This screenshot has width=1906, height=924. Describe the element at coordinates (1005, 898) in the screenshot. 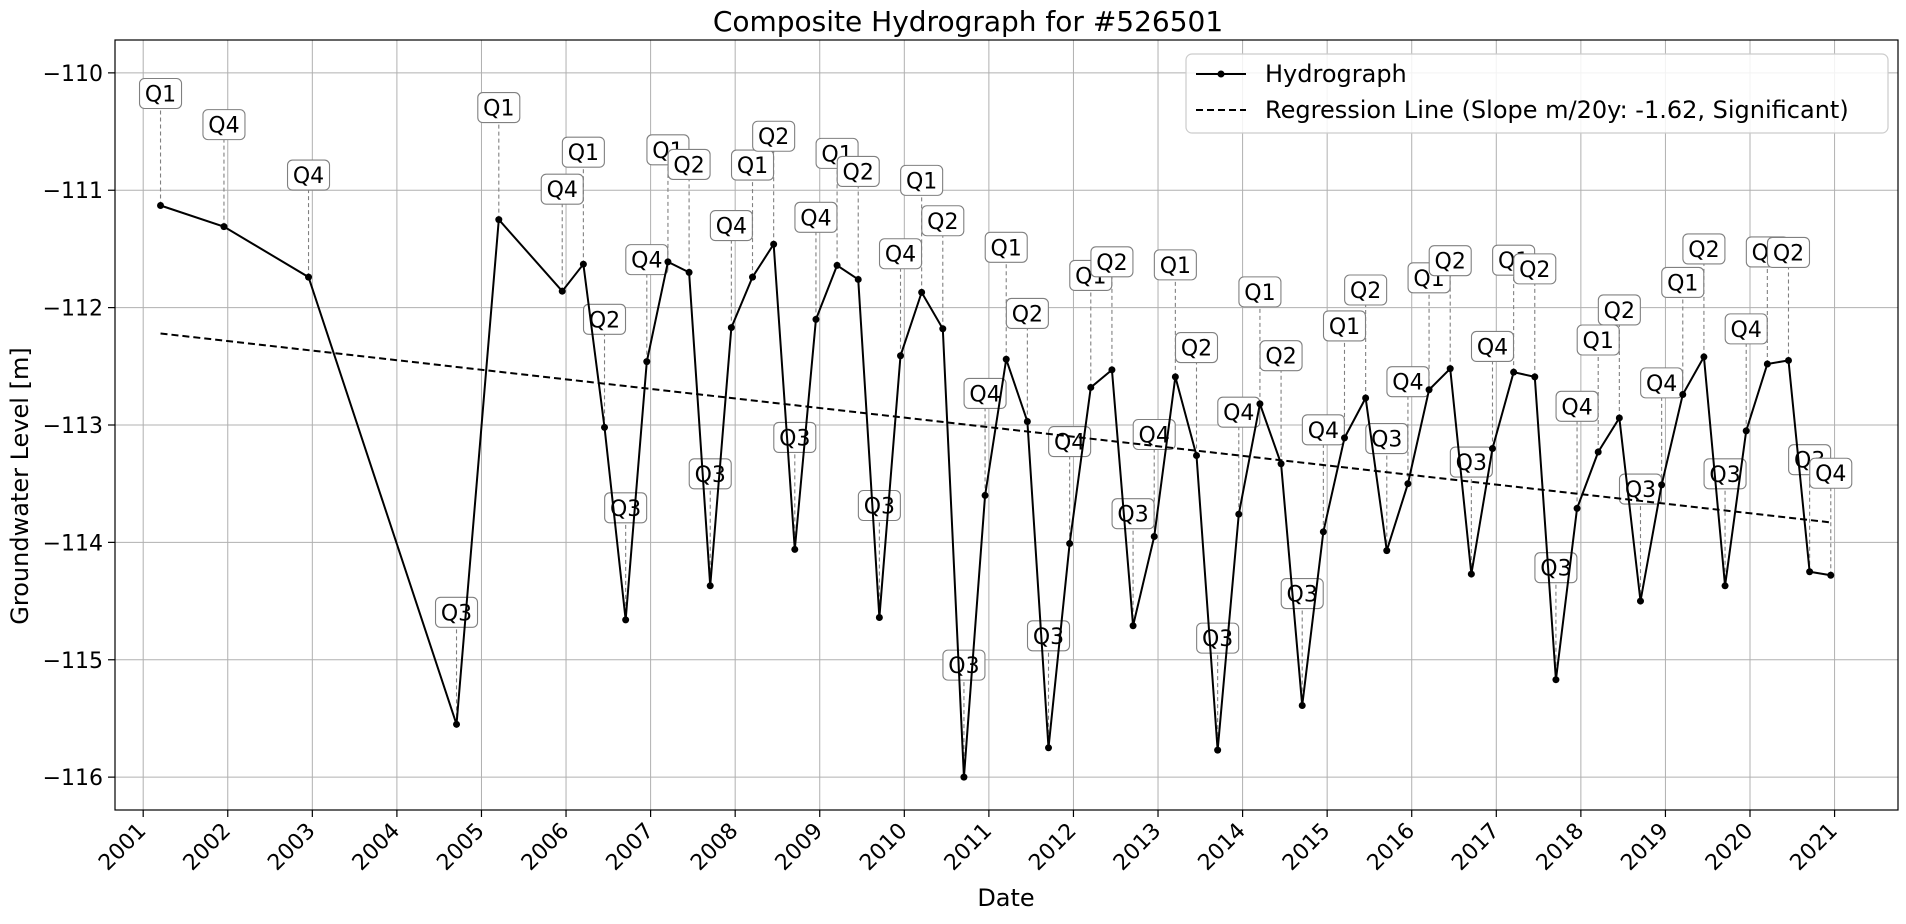

I see `x-axis-label: Date` at that location.